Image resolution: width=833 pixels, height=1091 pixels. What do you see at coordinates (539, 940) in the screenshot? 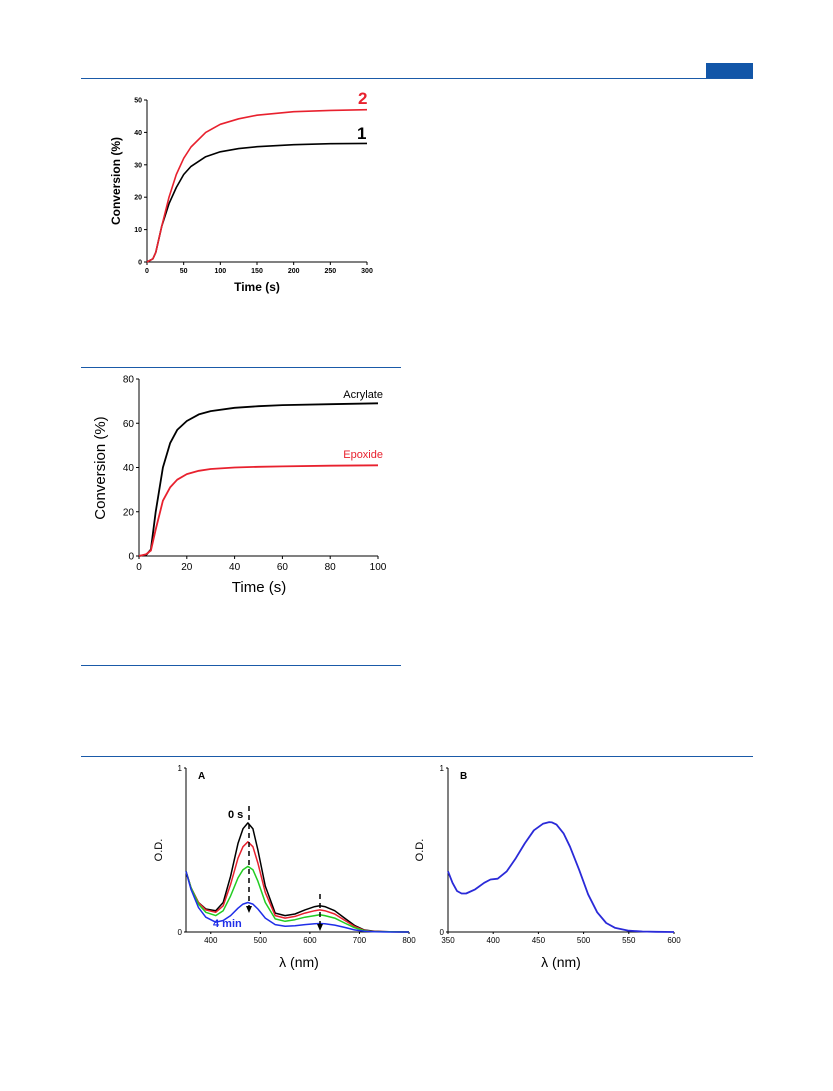
I see `chart-4-x-tick-label: 450` at bounding box center [539, 940].